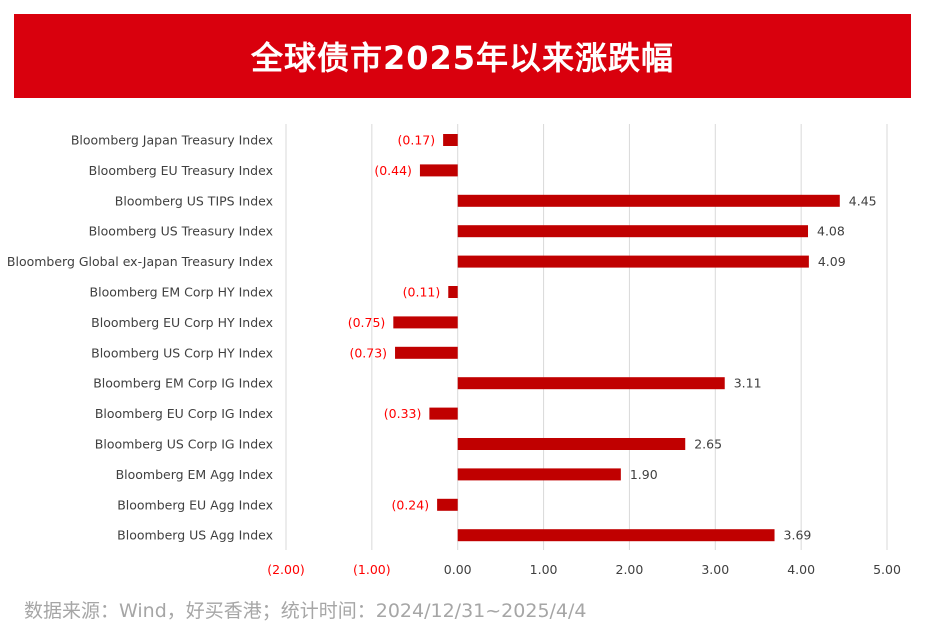 This screenshot has height=627, width=927. I want to click on value-label: (0.11), so click(422, 292).